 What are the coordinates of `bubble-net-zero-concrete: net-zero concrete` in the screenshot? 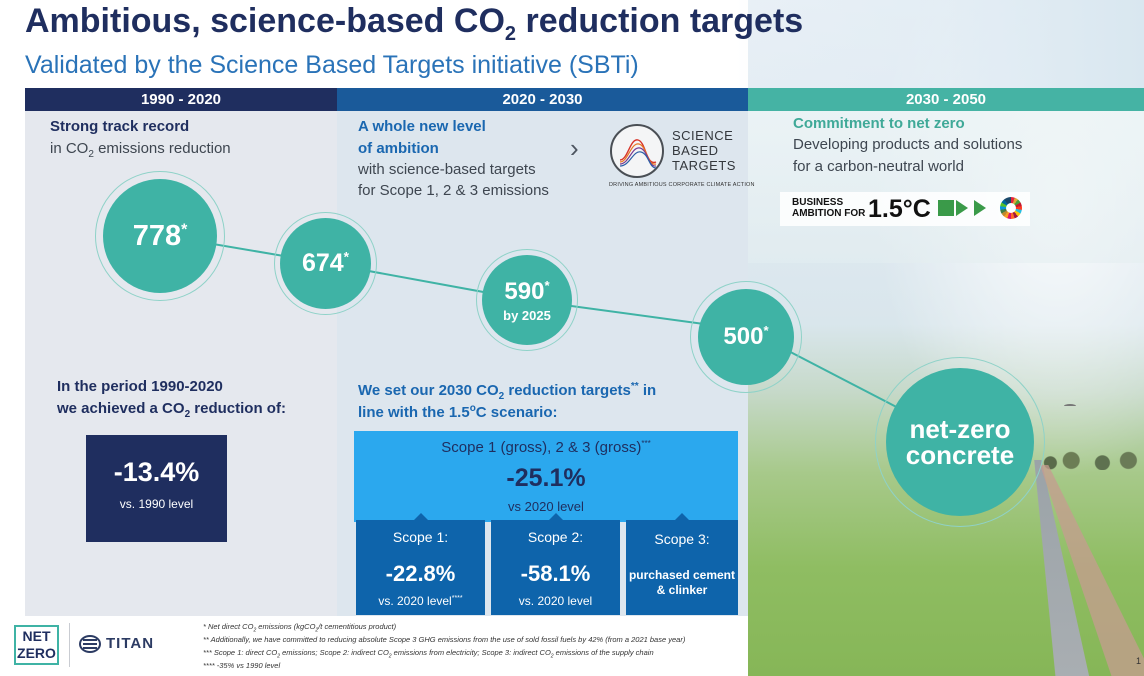 It's located at (960, 442).